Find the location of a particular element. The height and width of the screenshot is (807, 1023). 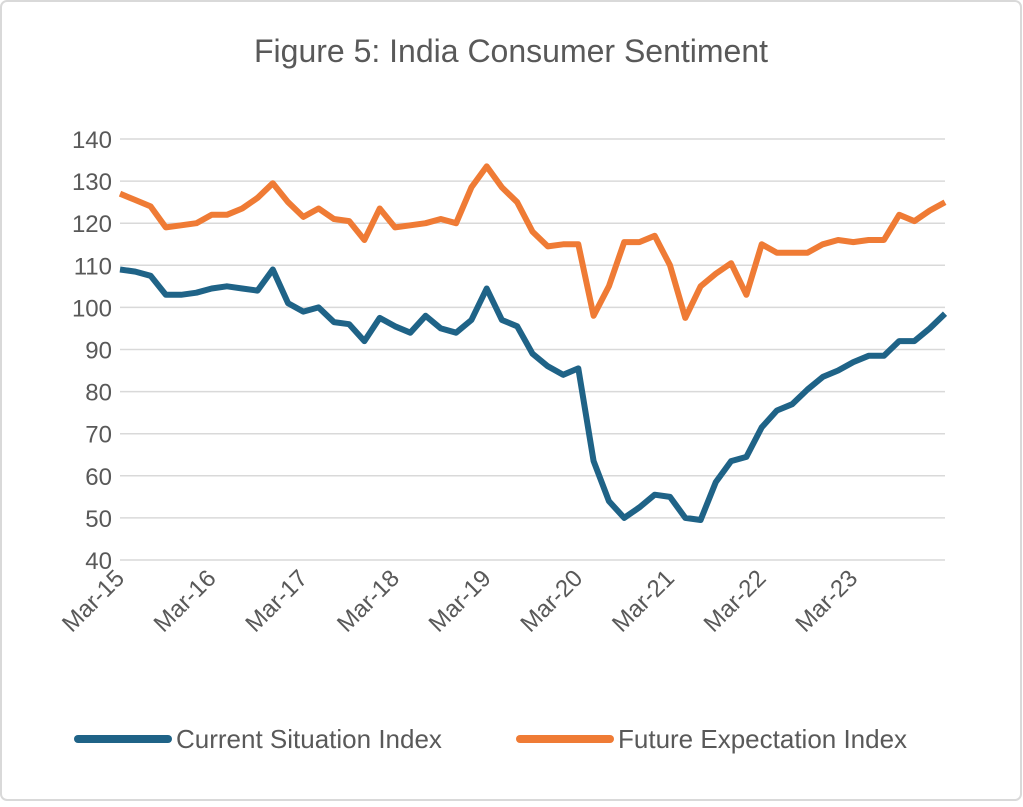

y-tick-label: 120 is located at coordinates (92, 224).